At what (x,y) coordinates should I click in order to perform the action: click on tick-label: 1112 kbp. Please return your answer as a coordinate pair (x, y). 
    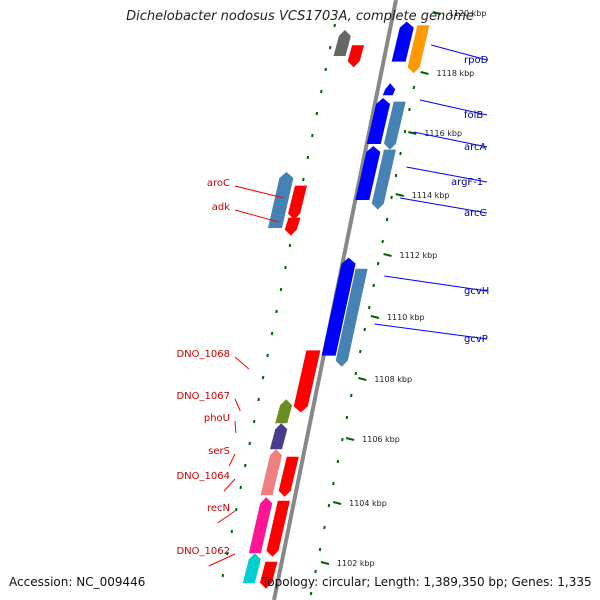
    Looking at the image, I should click on (419, 255).